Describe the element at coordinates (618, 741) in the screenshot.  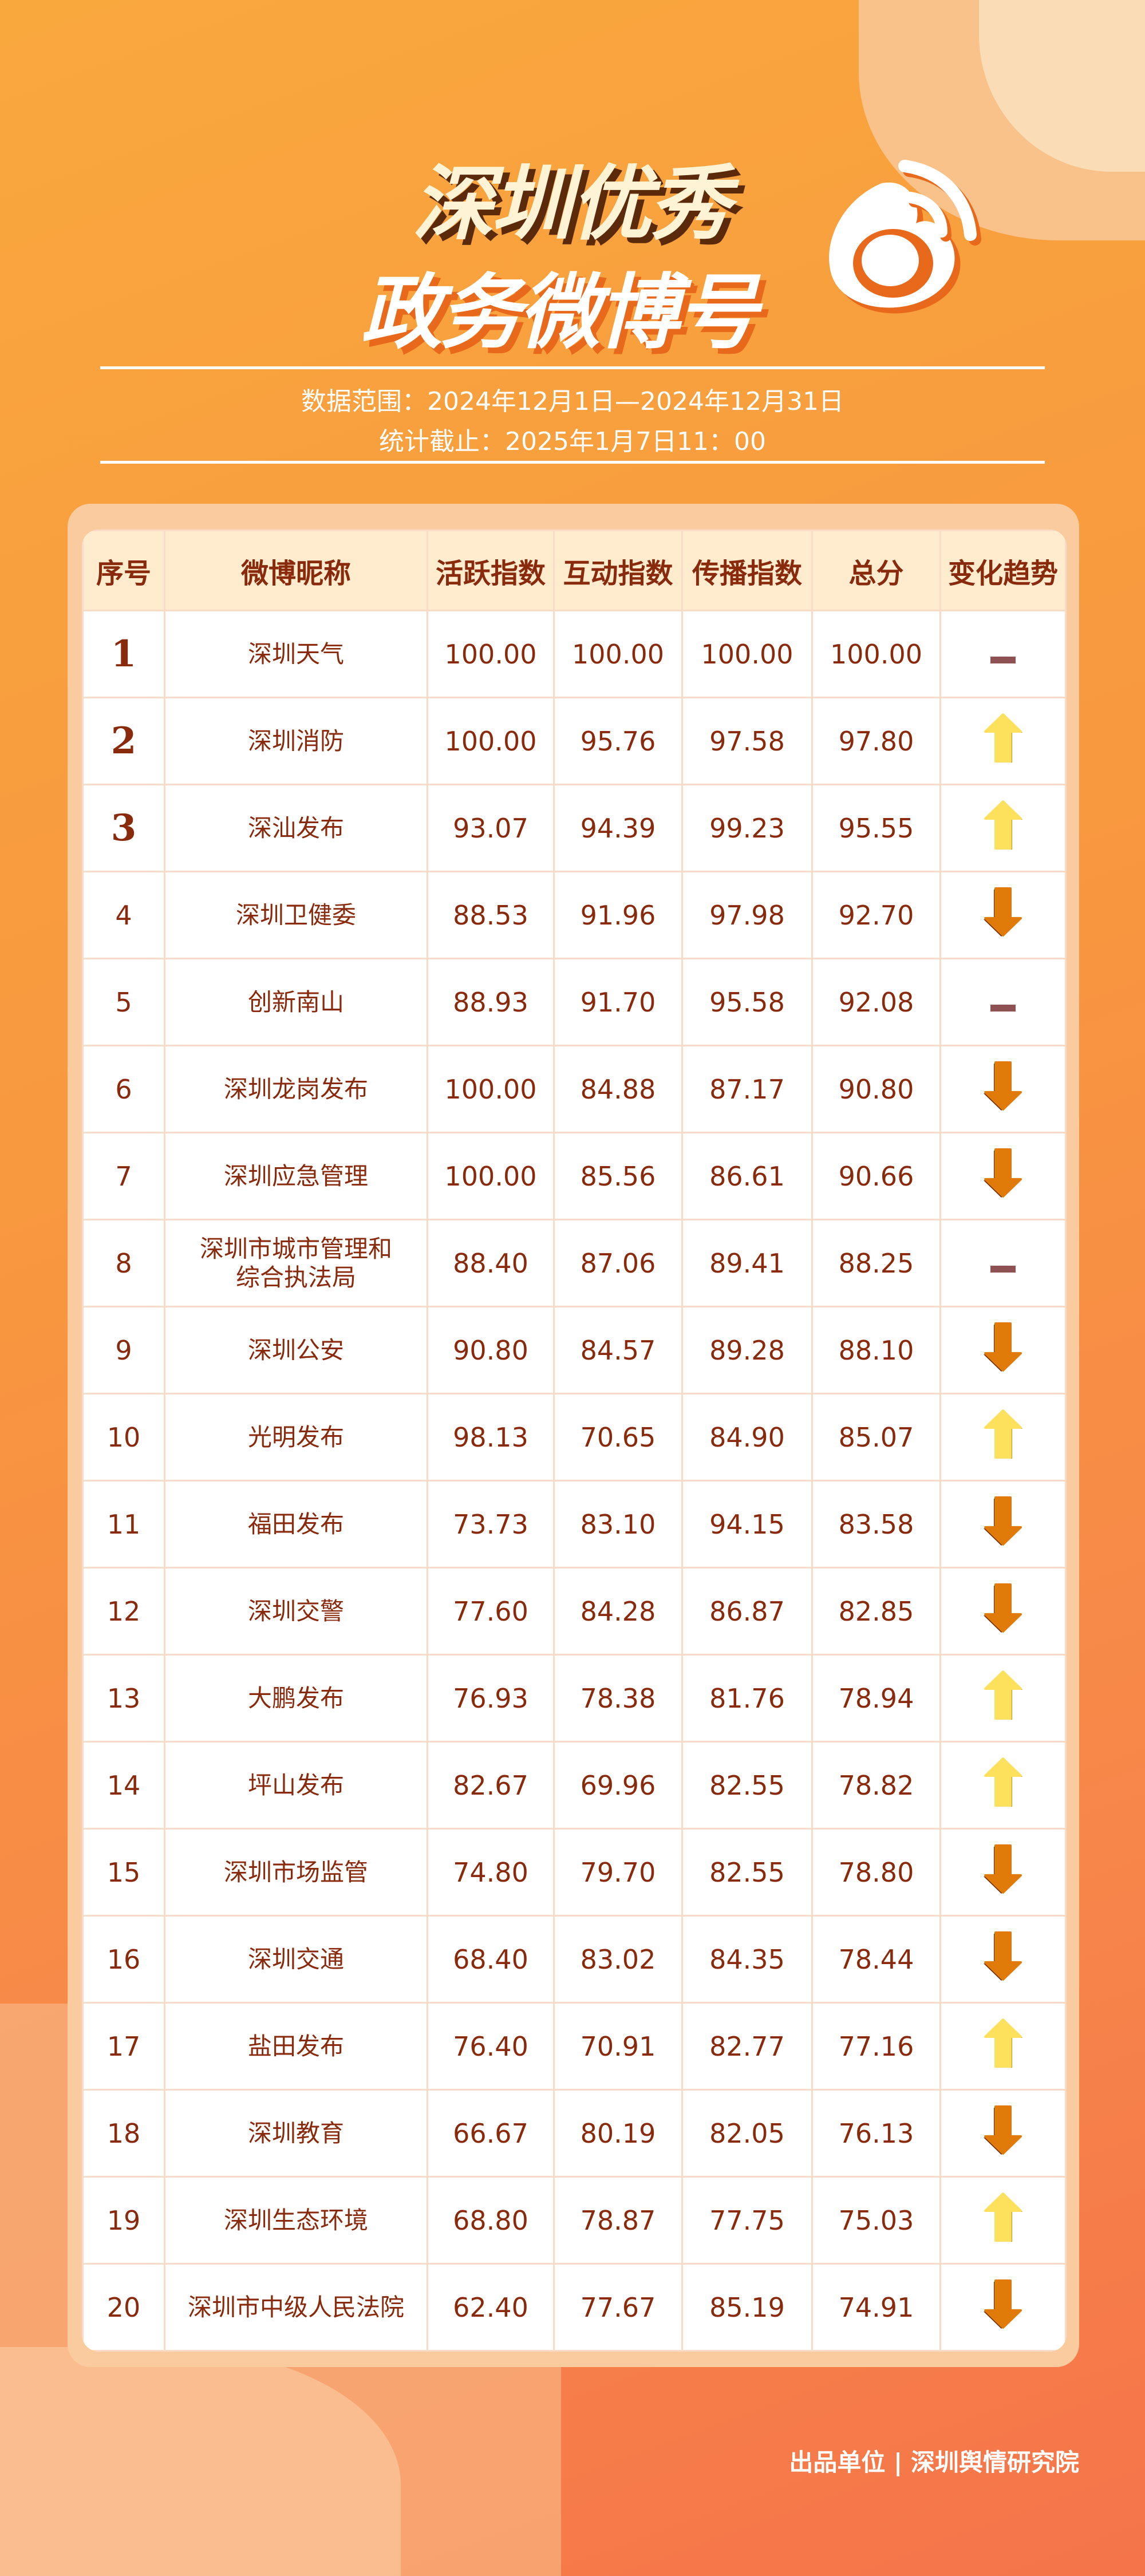
I see `interaction-index: 95.76` at that location.